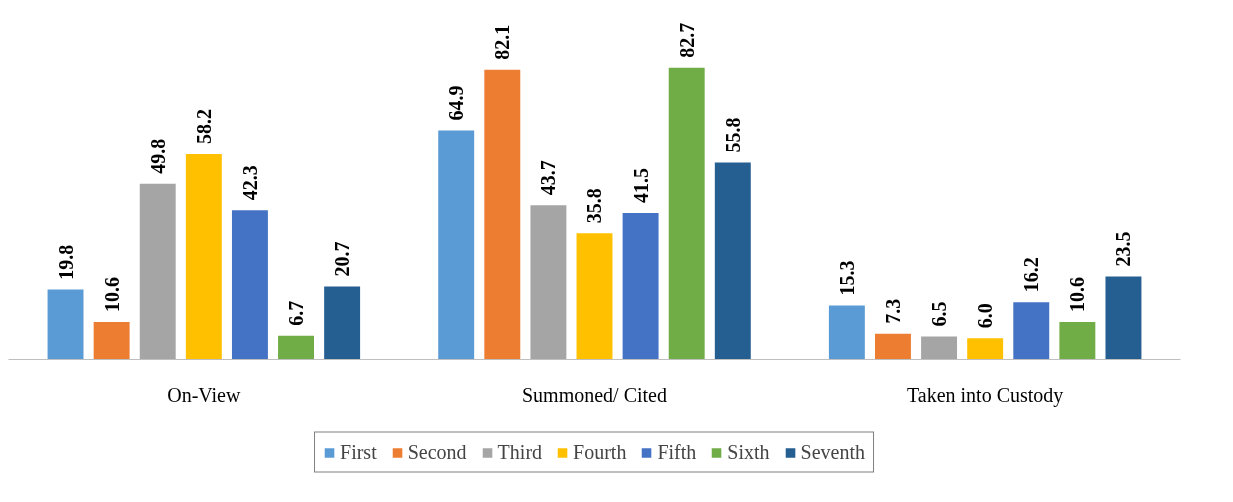 The image size is (1233, 502). I want to click on data-label: 42.3, so click(249, 183).